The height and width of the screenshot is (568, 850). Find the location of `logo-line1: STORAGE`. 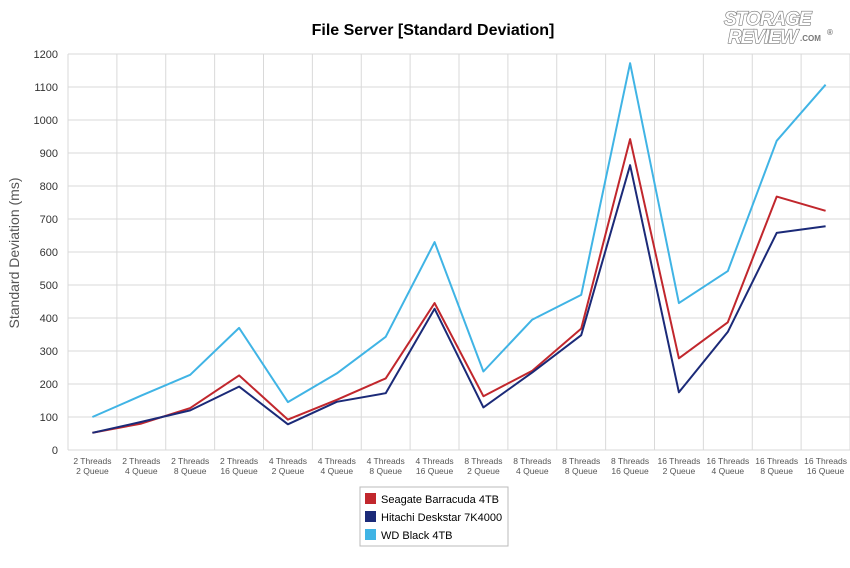

logo-line1: STORAGE is located at coordinates (768, 19).